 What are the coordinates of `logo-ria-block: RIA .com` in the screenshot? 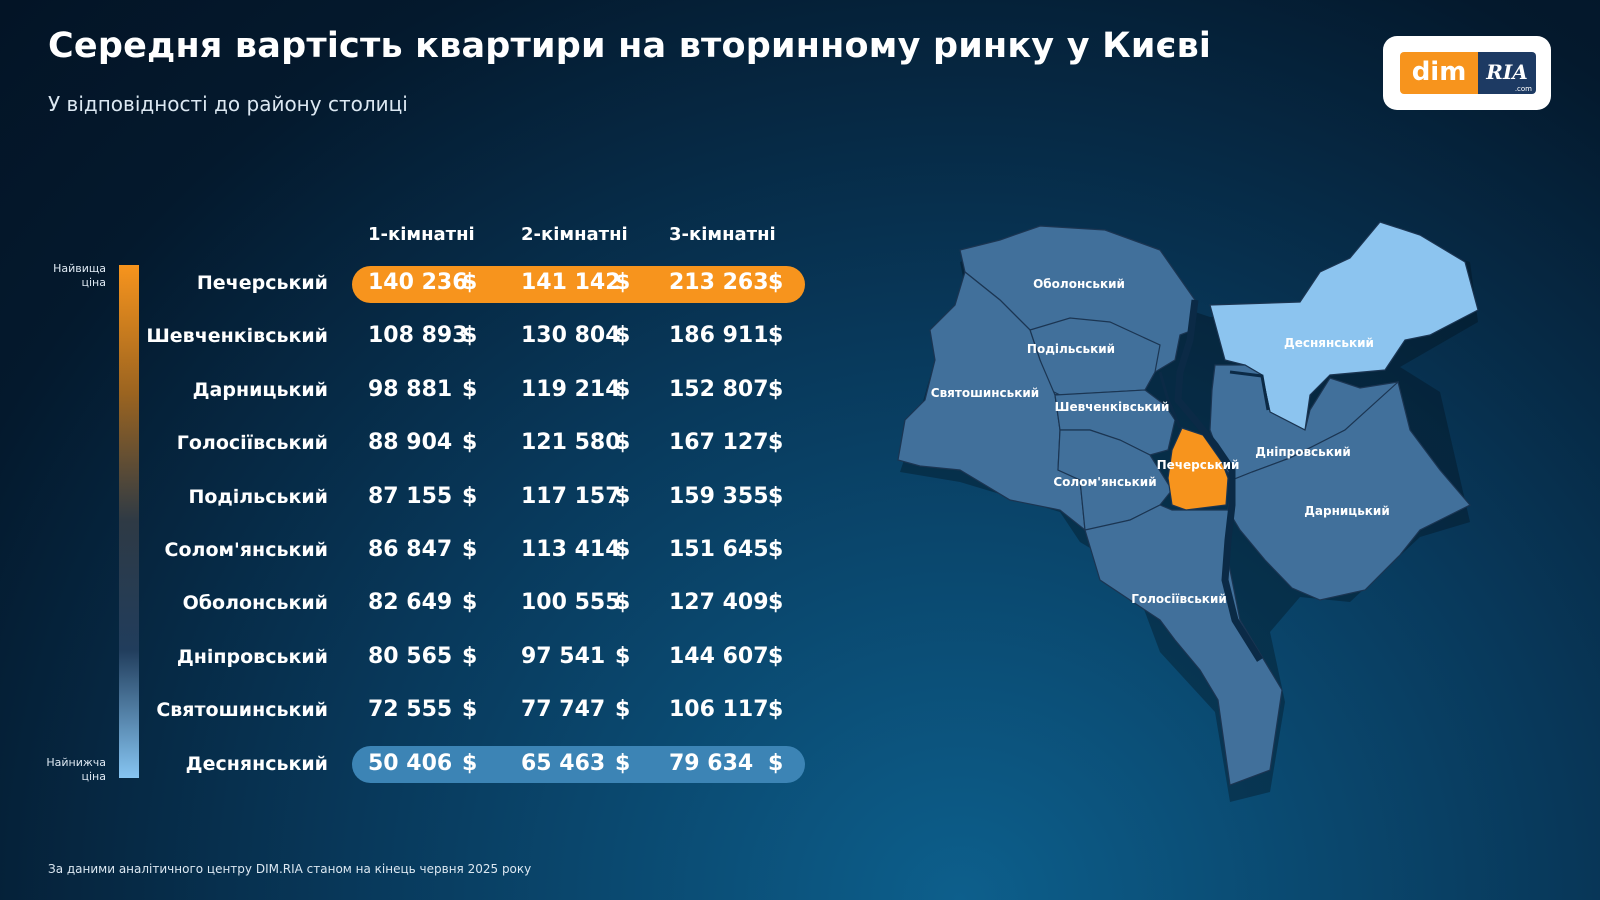 It's located at (1507, 73).